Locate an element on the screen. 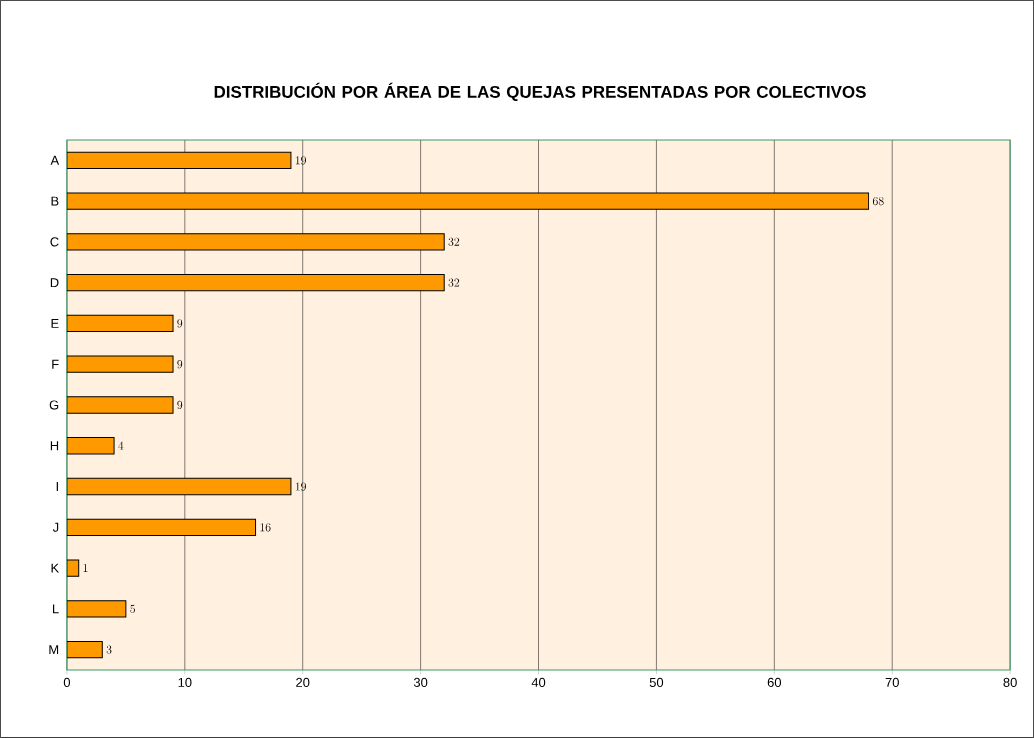 The width and height of the screenshot is (1034, 738). y-tick-label: L is located at coordinates (56, 609).